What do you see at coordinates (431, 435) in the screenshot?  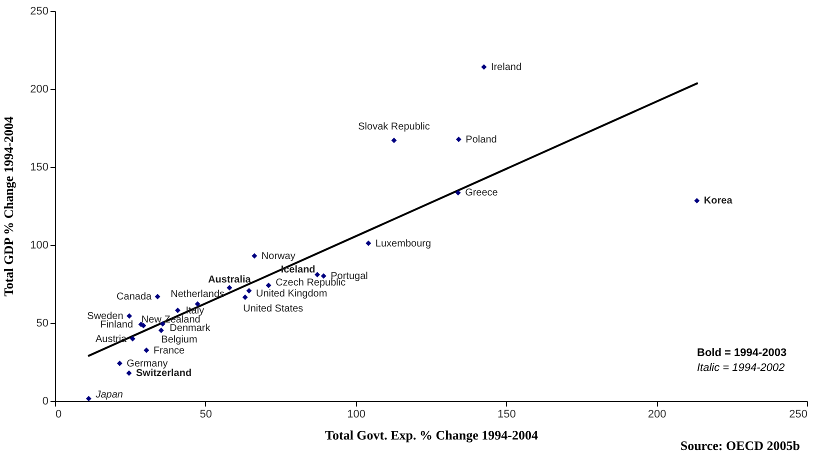 I see `x-axis-title: Total Govt. Exp. % Change 1994-2004` at bounding box center [431, 435].